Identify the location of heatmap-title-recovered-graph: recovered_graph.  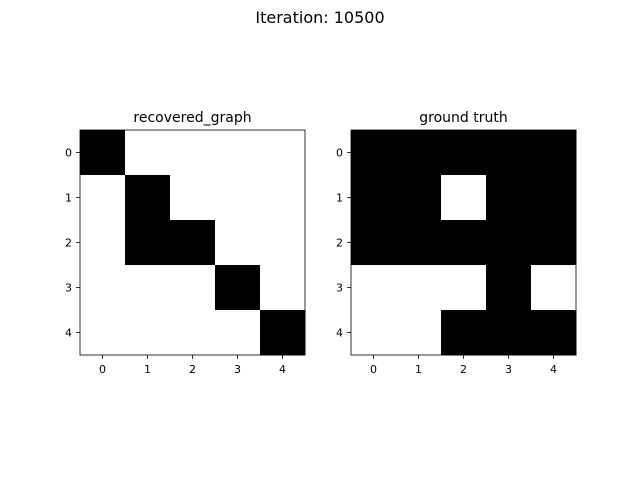
(192, 118).